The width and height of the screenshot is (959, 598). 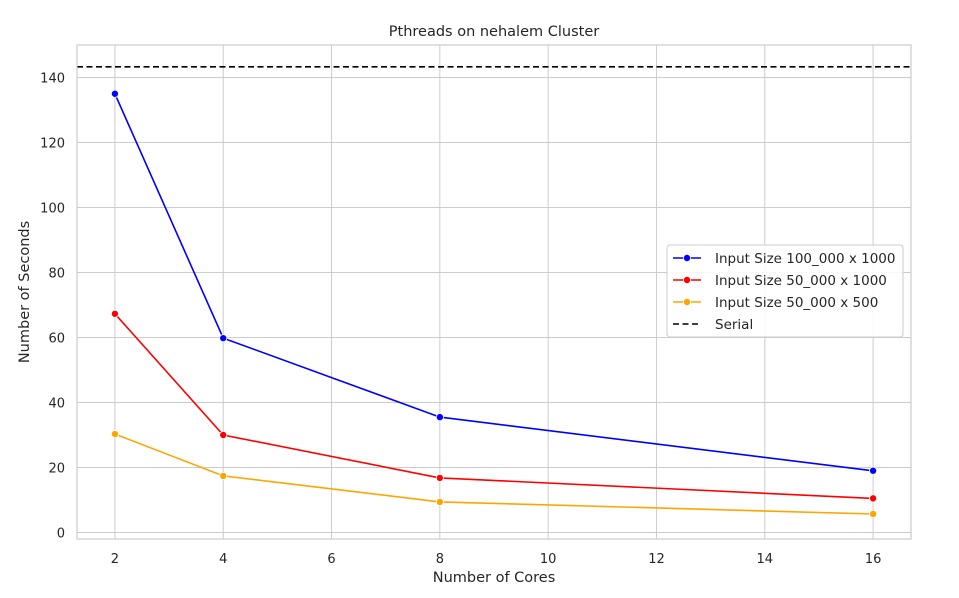 I want to click on y-tick-label: 80, so click(x=56, y=274).